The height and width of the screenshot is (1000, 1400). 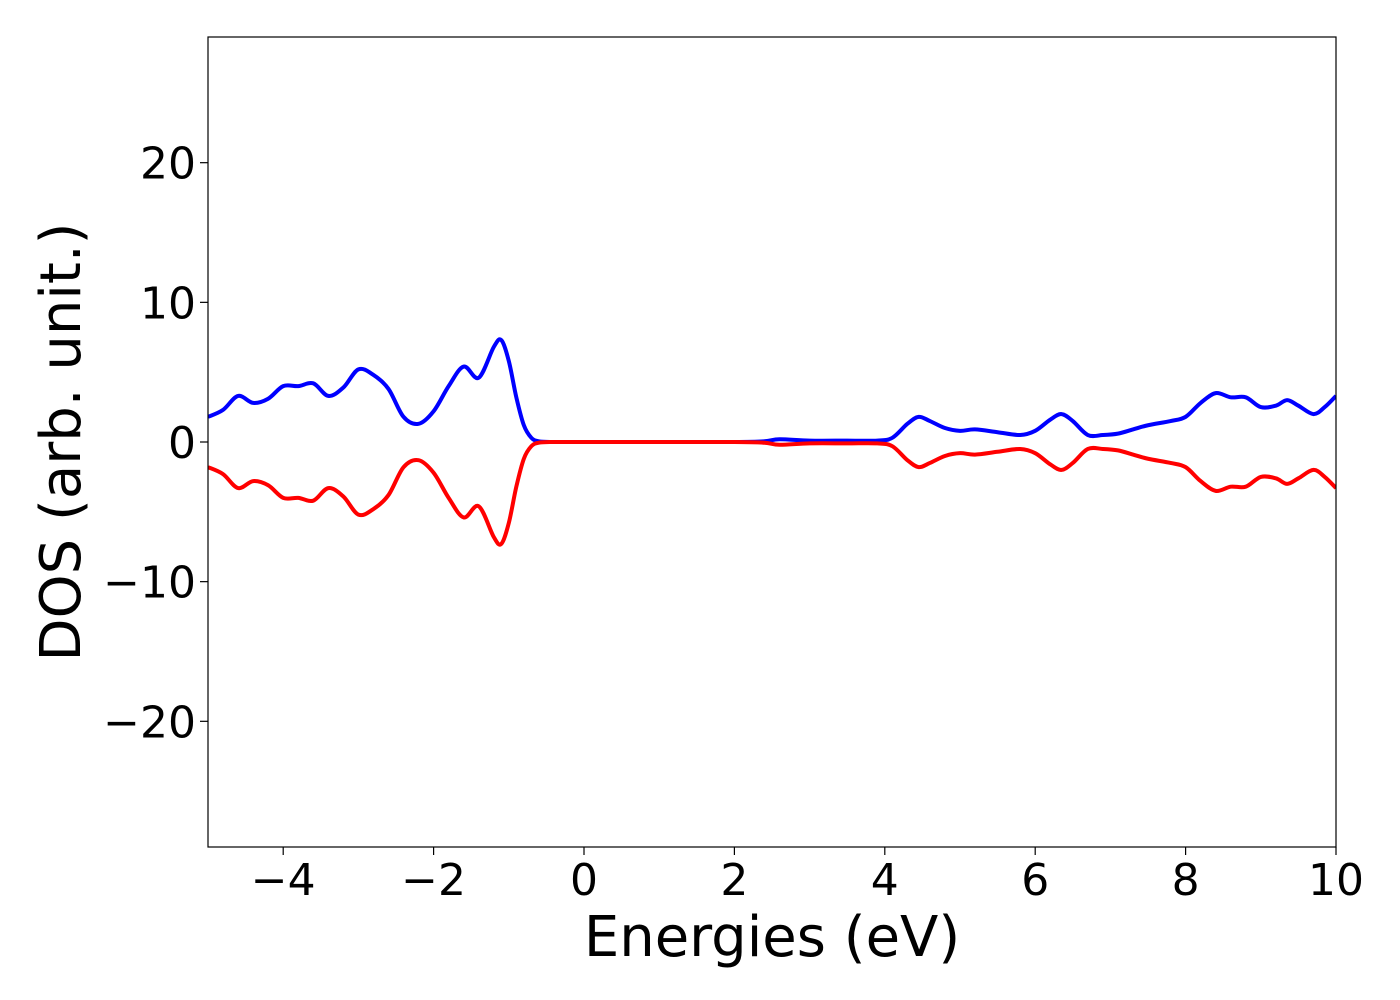 What do you see at coordinates (149, 583) in the screenshot?
I see `y-tick-label: −10` at bounding box center [149, 583].